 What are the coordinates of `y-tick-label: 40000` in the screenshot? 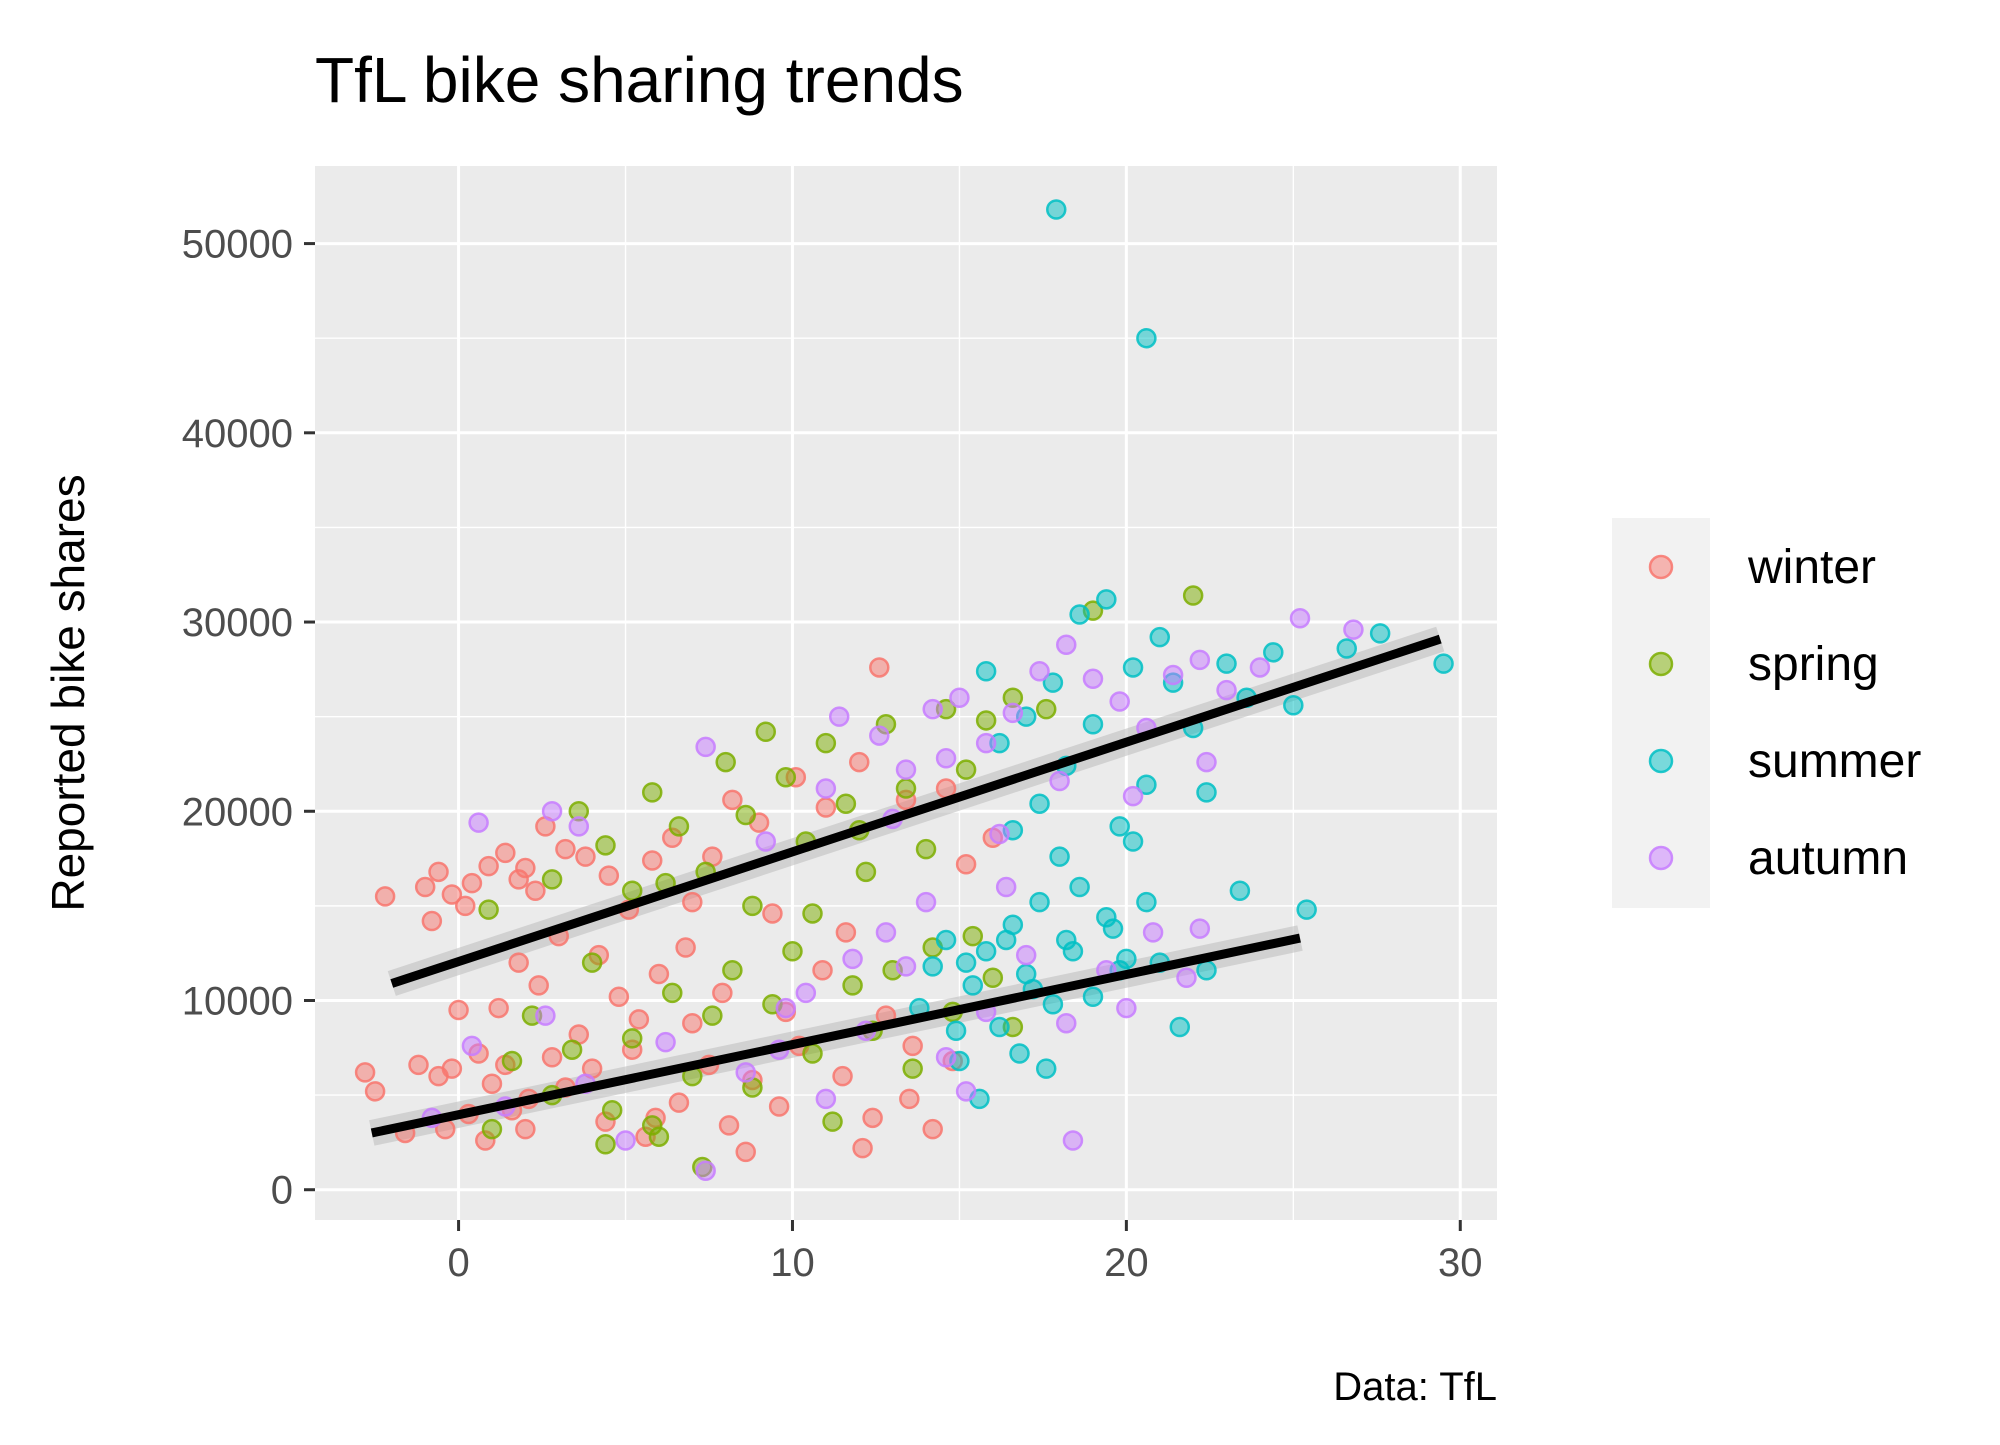 It's located at (237, 434).